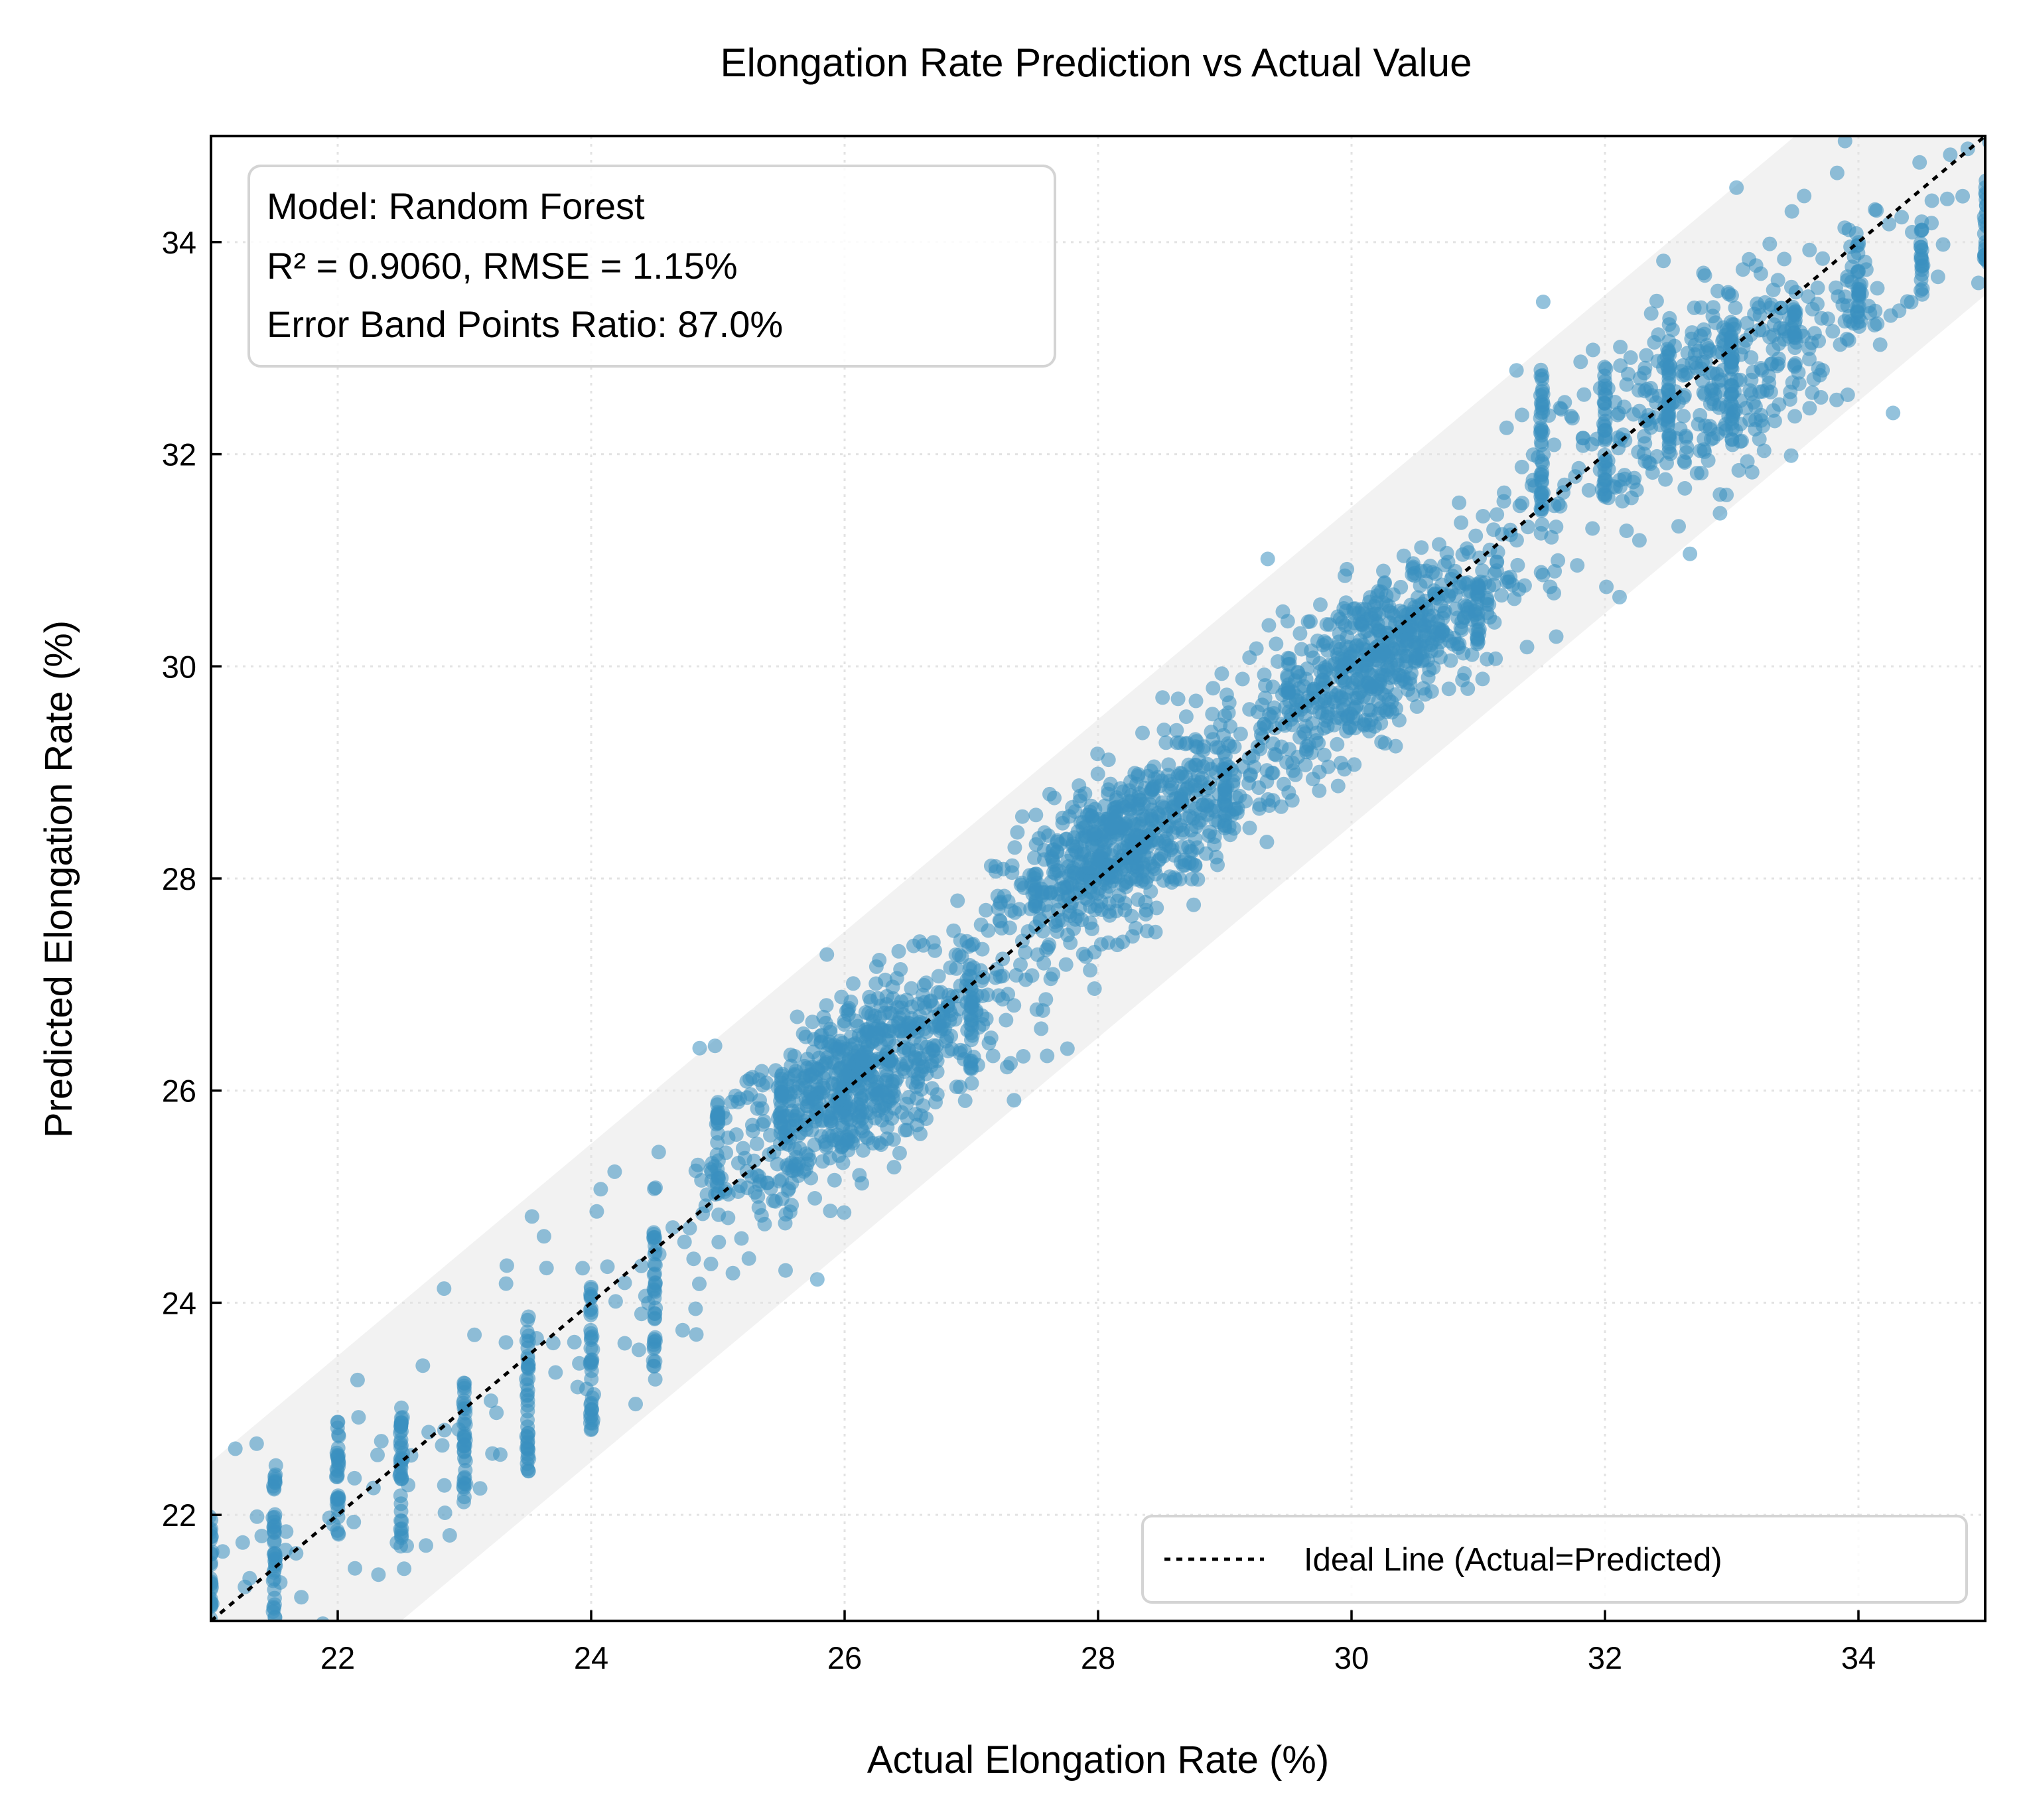 The image size is (2019, 1820). What do you see at coordinates (1407, 656) in the screenshot?
I see `data-point-1924` at bounding box center [1407, 656].